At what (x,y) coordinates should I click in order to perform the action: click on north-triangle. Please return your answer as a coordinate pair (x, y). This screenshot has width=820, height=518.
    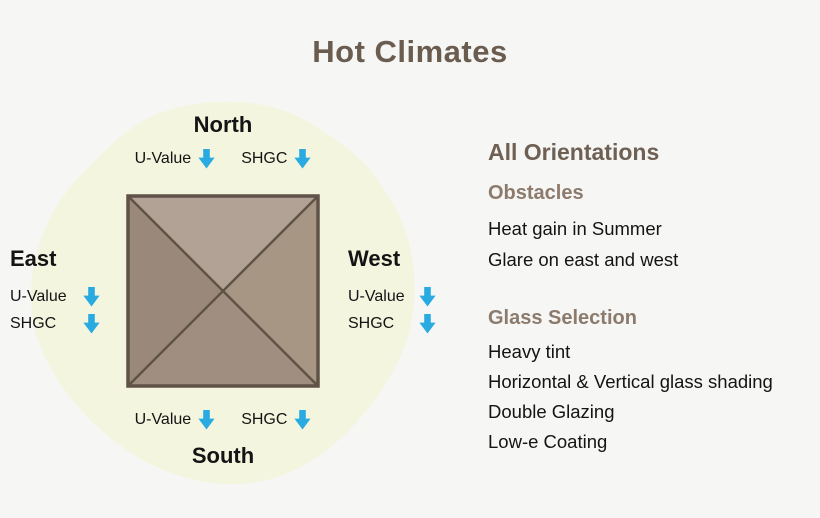
    Looking at the image, I should click on (223, 243).